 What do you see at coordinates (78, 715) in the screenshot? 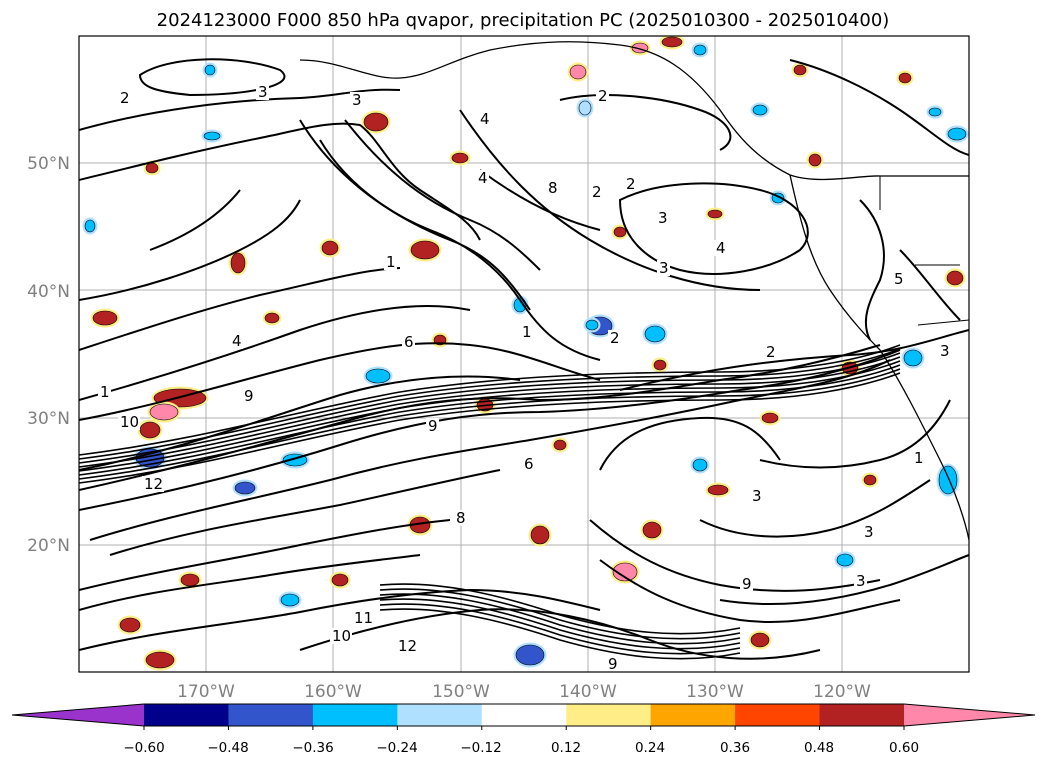
I see `colorbar-extend-min` at bounding box center [78, 715].